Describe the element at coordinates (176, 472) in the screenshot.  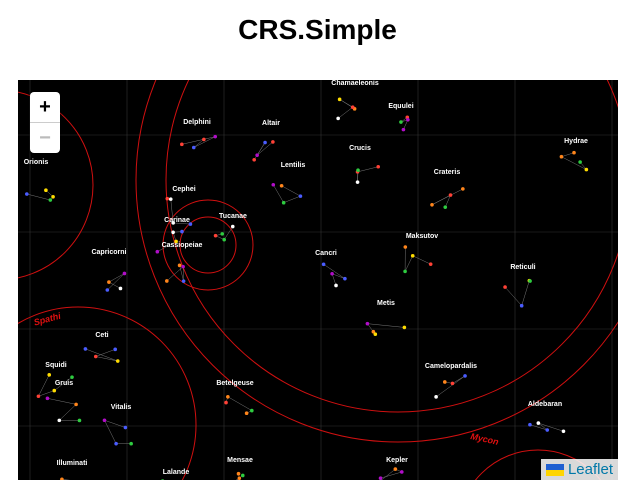
I see `star-label: Lalande` at that location.